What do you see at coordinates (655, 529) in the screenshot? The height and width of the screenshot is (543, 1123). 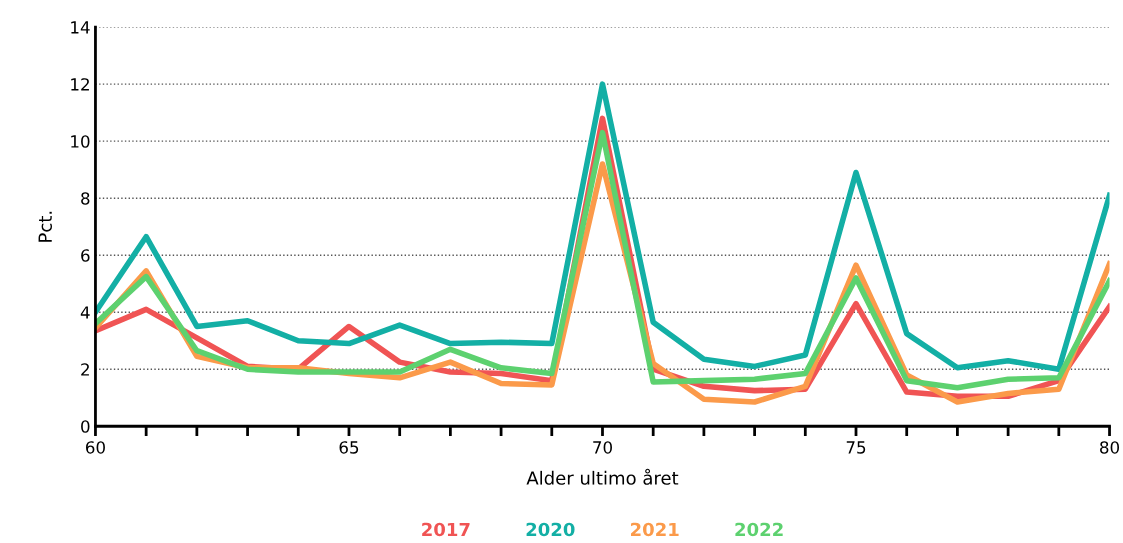 I see `text: 2021` at bounding box center [655, 529].